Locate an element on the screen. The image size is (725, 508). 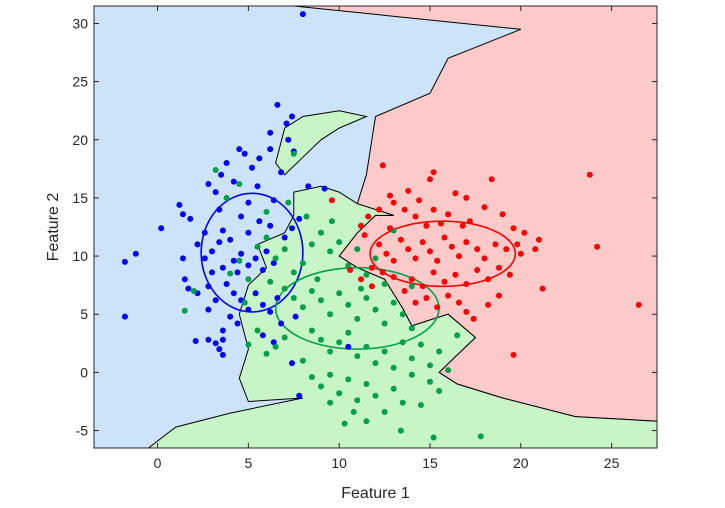
cluster-ellipse is located at coordinates (252, 252).